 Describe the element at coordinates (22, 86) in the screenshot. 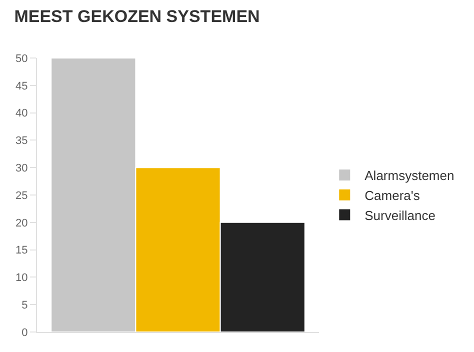

I see `y-tick-label: 45` at that location.